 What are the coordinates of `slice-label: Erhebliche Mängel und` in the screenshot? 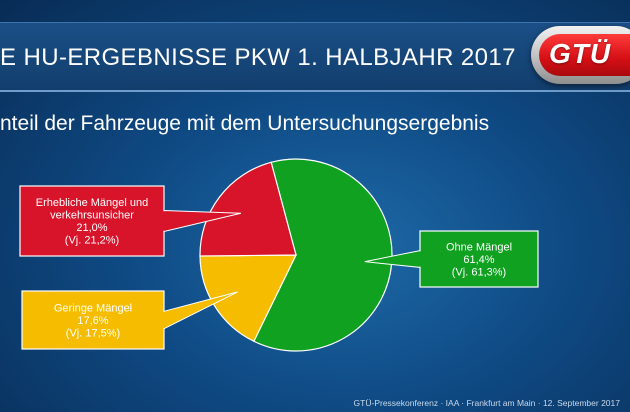 It's located at (92, 203).